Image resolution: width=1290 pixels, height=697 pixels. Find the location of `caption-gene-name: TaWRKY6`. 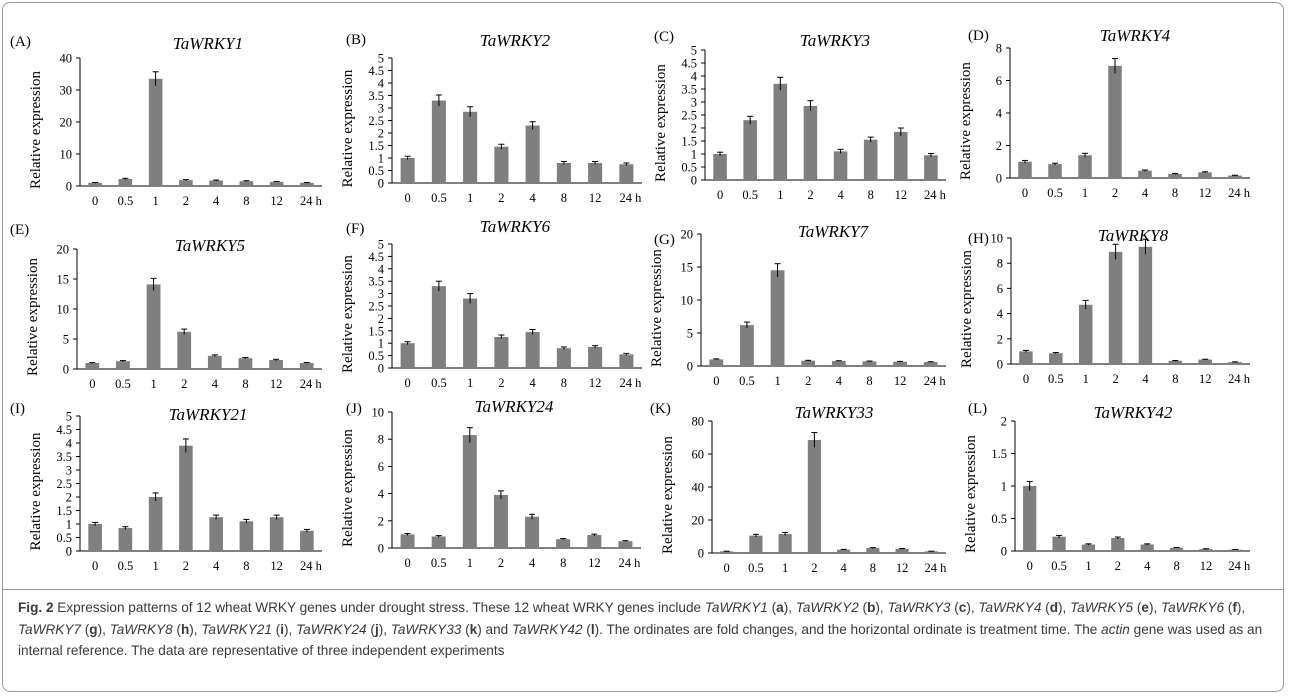

caption-gene-name: TaWRKY6 is located at coordinates (1193, 607).